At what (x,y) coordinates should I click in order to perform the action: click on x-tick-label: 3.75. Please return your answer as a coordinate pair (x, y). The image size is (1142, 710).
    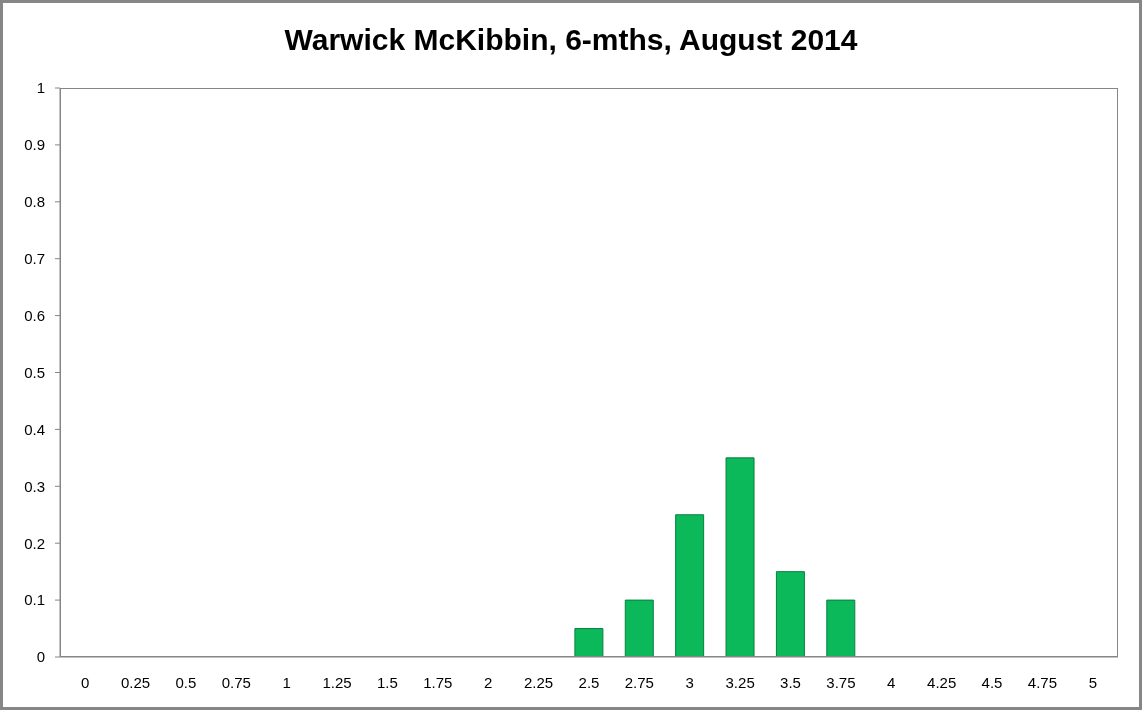
    Looking at the image, I should click on (841, 682).